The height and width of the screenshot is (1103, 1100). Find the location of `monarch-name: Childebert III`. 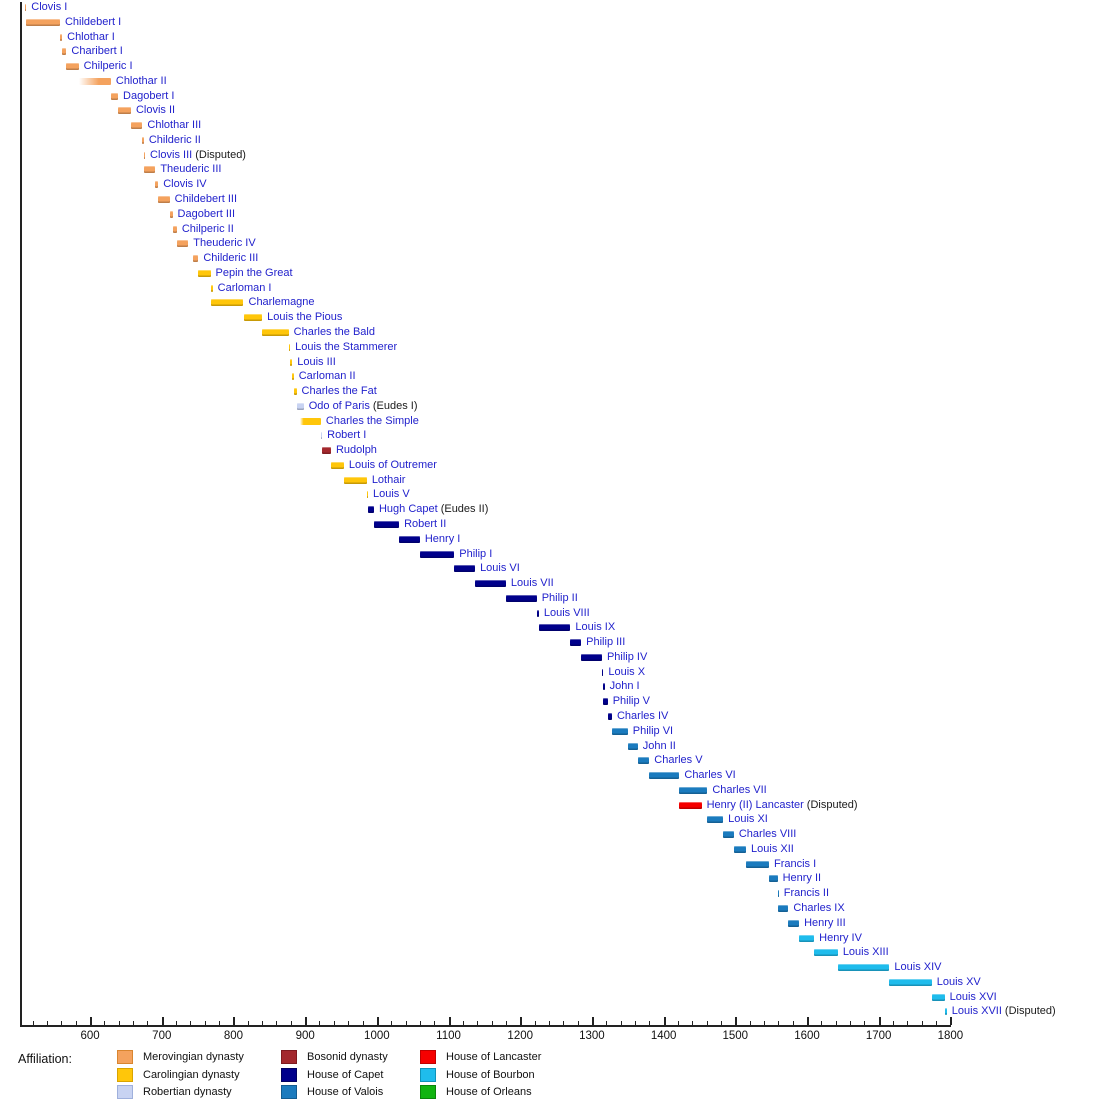

monarch-name: Childebert III is located at coordinates (206, 199).